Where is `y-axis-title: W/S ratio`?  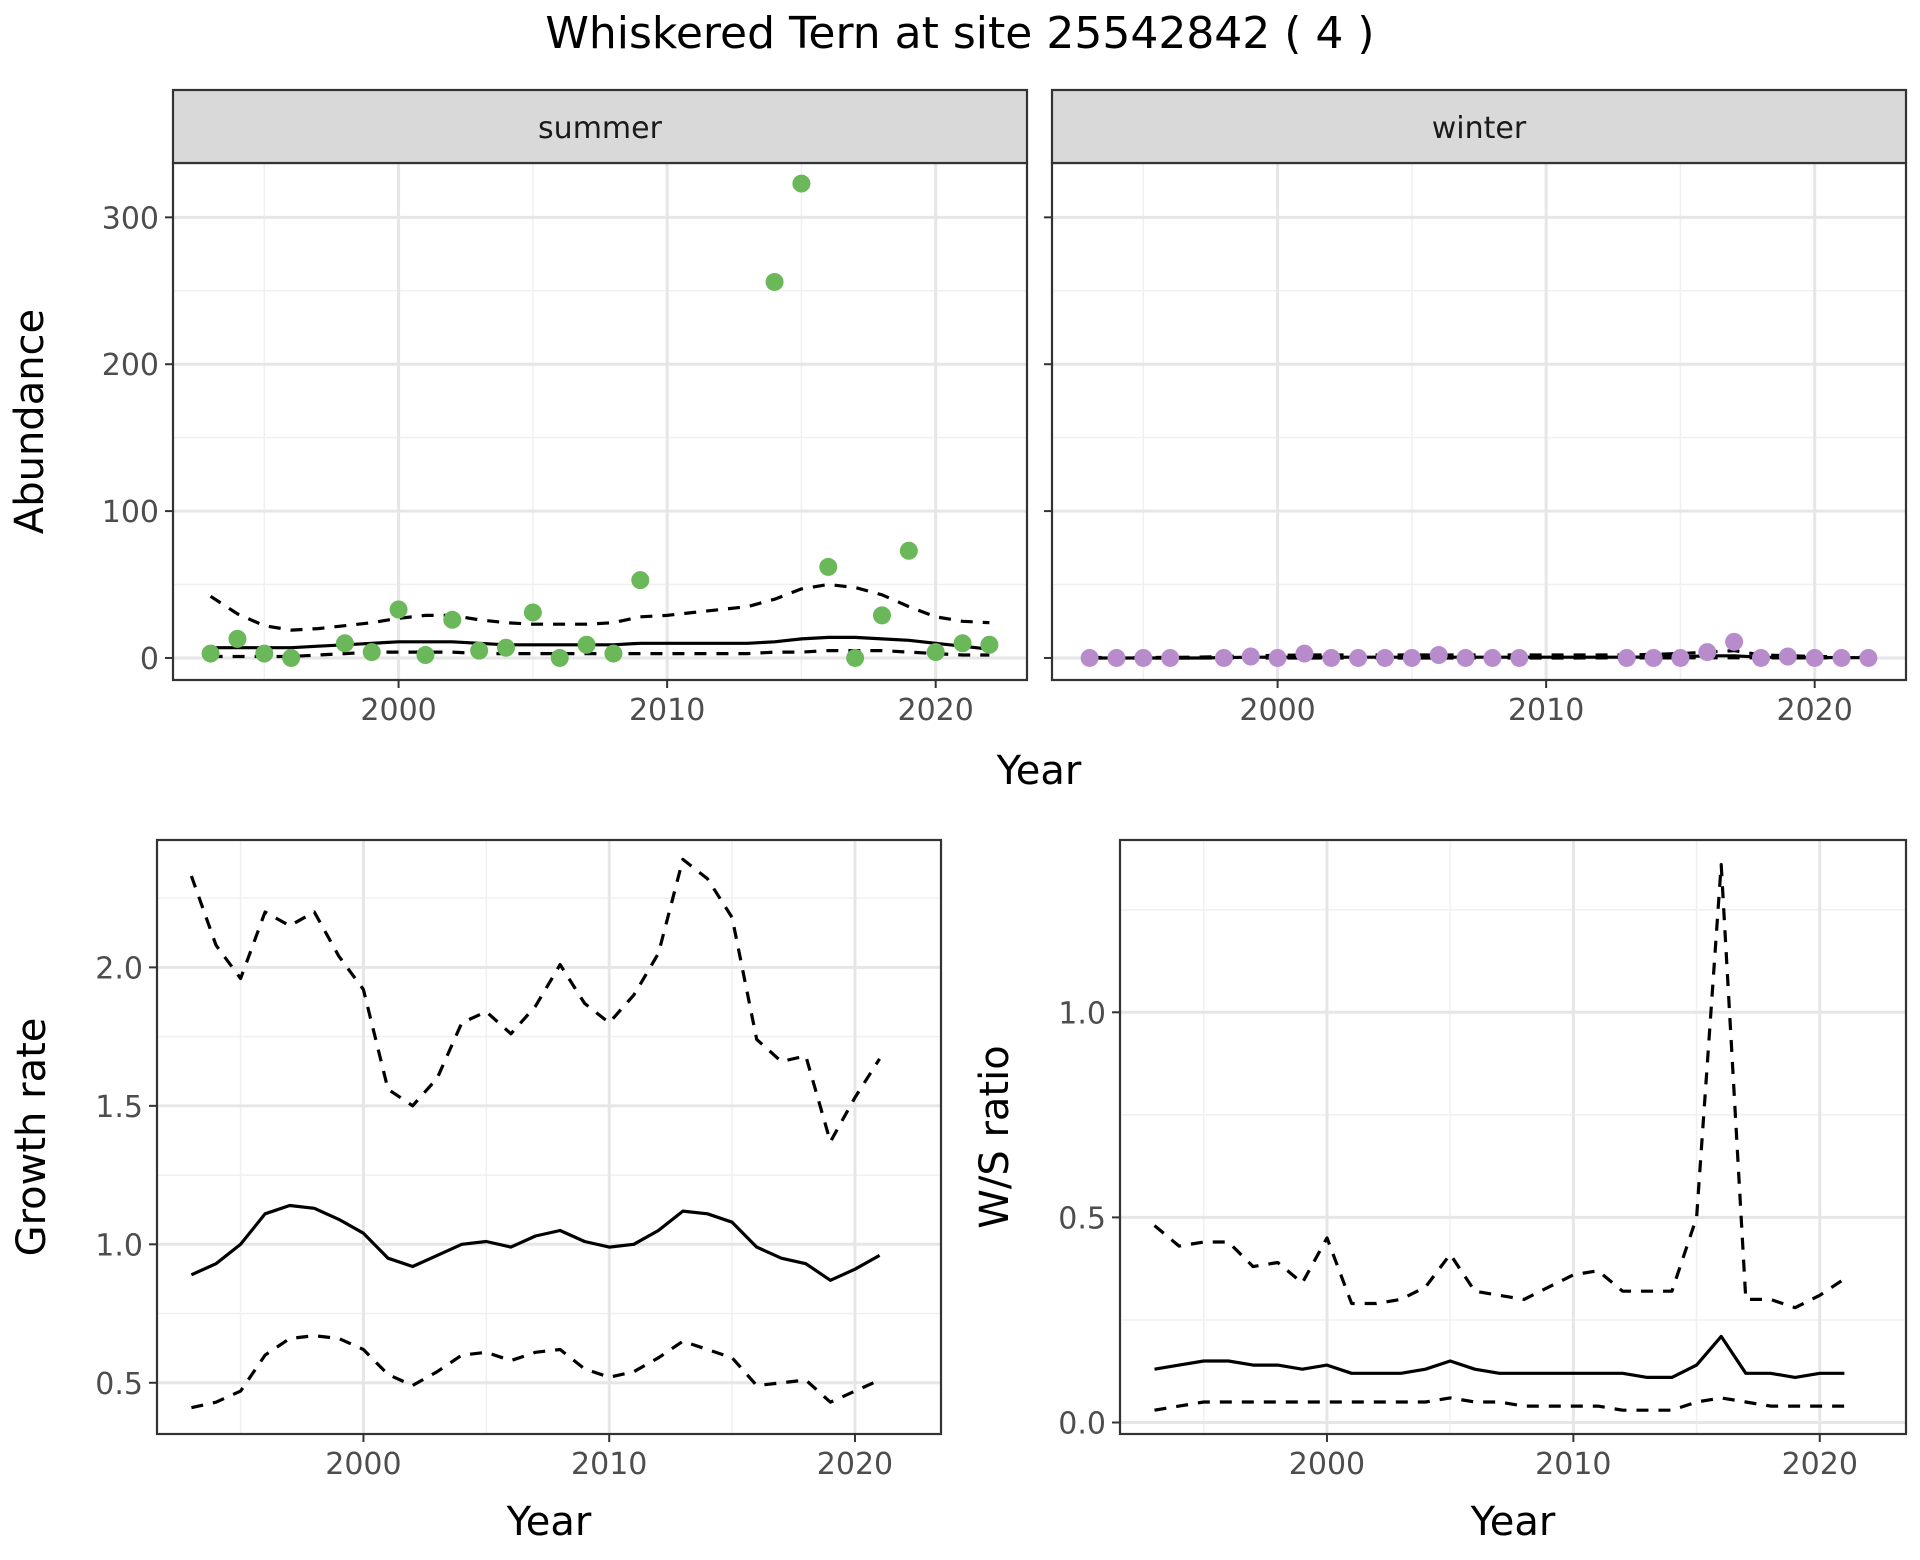
y-axis-title: W/S ratio is located at coordinates (995, 1136).